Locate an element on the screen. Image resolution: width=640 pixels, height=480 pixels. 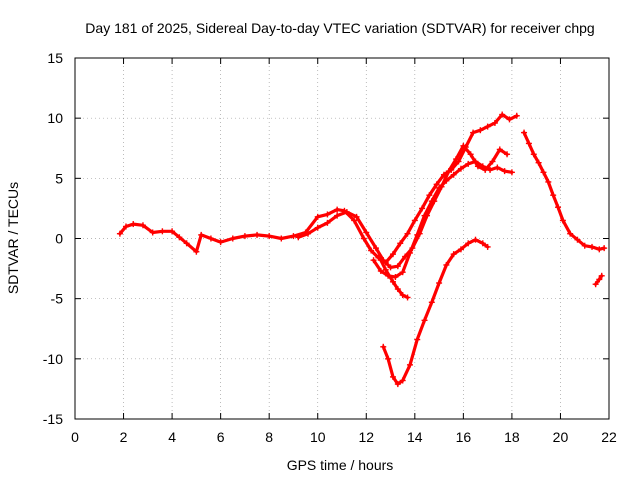
y-tick-label: -10 is located at coordinates (53, 359).